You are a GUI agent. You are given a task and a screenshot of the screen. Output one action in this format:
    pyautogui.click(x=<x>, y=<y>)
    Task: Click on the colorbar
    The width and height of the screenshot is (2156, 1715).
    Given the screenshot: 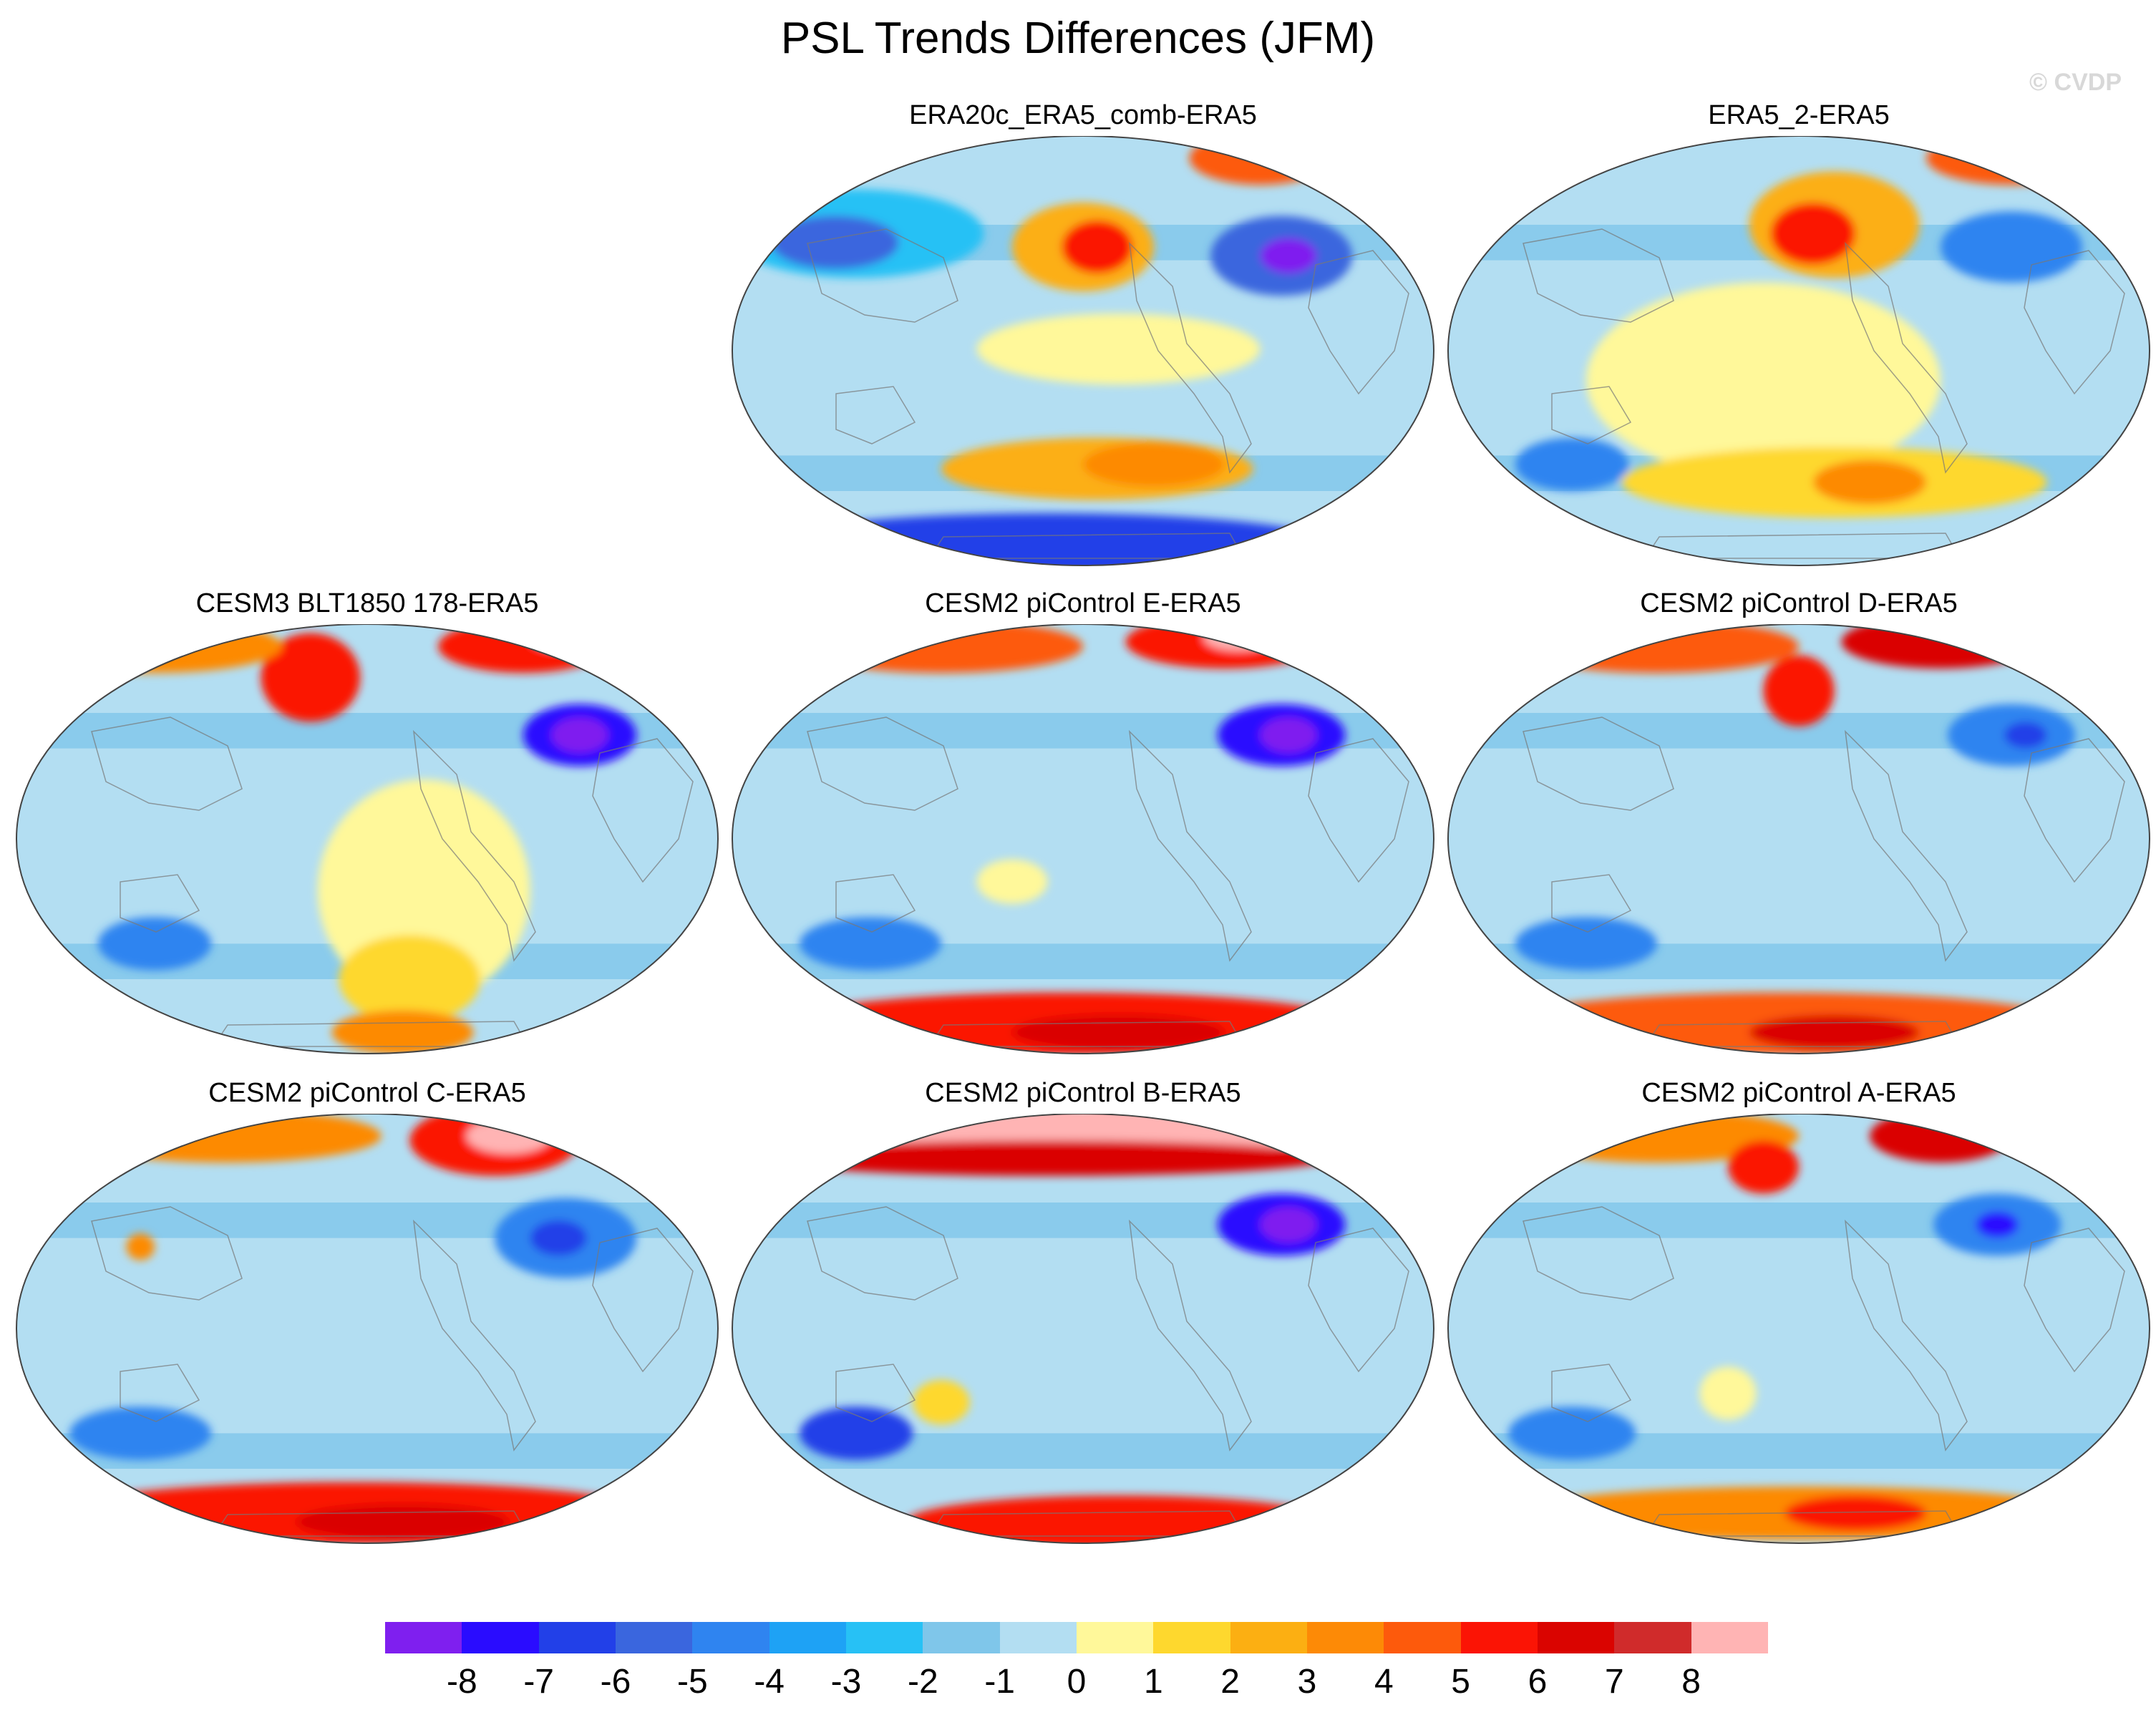 What is the action you would take?
    pyautogui.click(x=1077, y=1639)
    